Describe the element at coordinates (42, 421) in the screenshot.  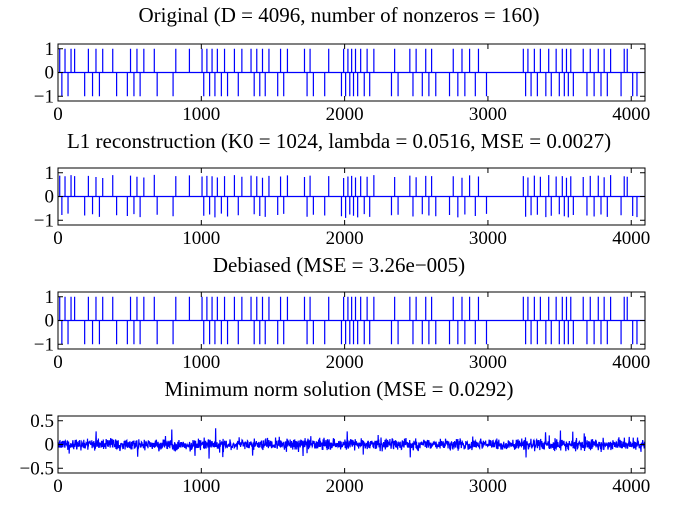
I see `y-tick-label: 0.5` at that location.